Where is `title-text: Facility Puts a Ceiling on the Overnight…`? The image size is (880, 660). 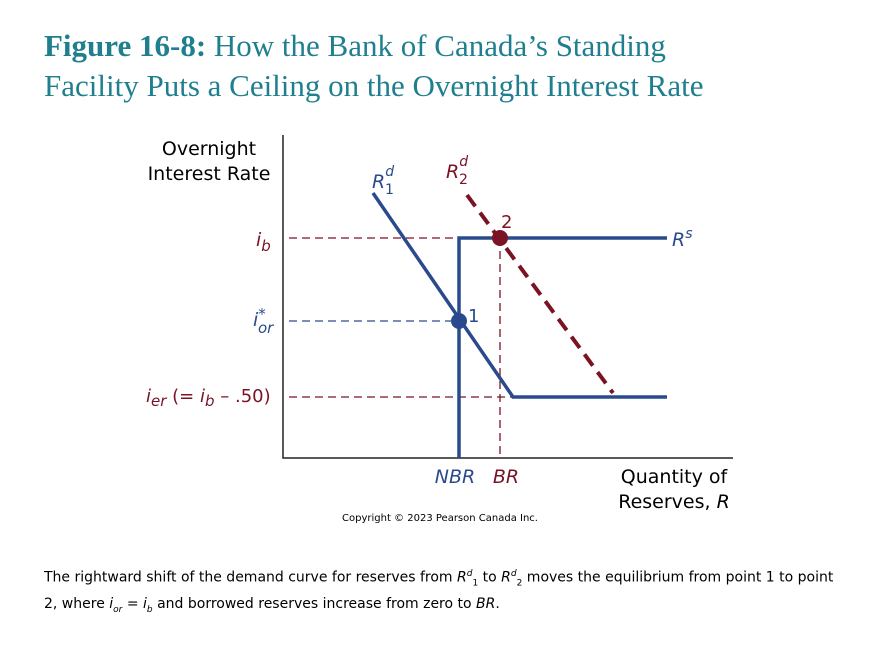
title-text: Facility Puts a Ceiling on the Overnight… is located at coordinates (374, 85).